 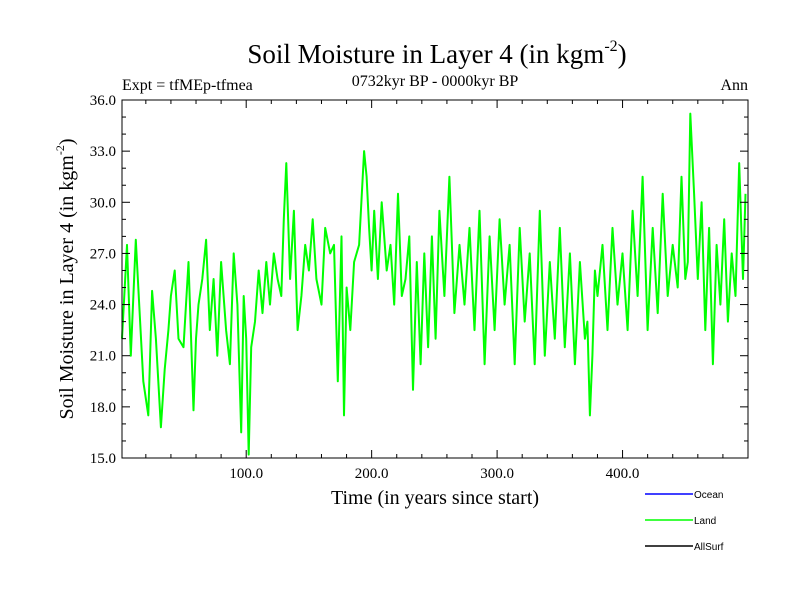 I want to click on x-tick-label: 300.0, so click(x=497, y=474).